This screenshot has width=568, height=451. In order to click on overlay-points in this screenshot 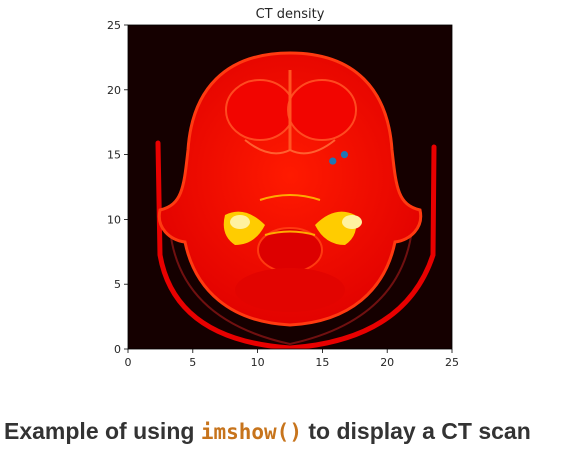, I will do `click(339, 158)`.